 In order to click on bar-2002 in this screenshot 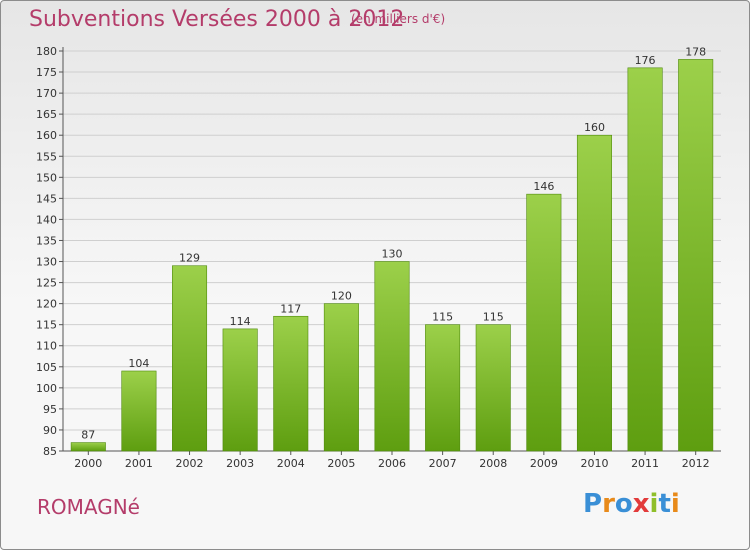, I will do `click(190, 358)`.